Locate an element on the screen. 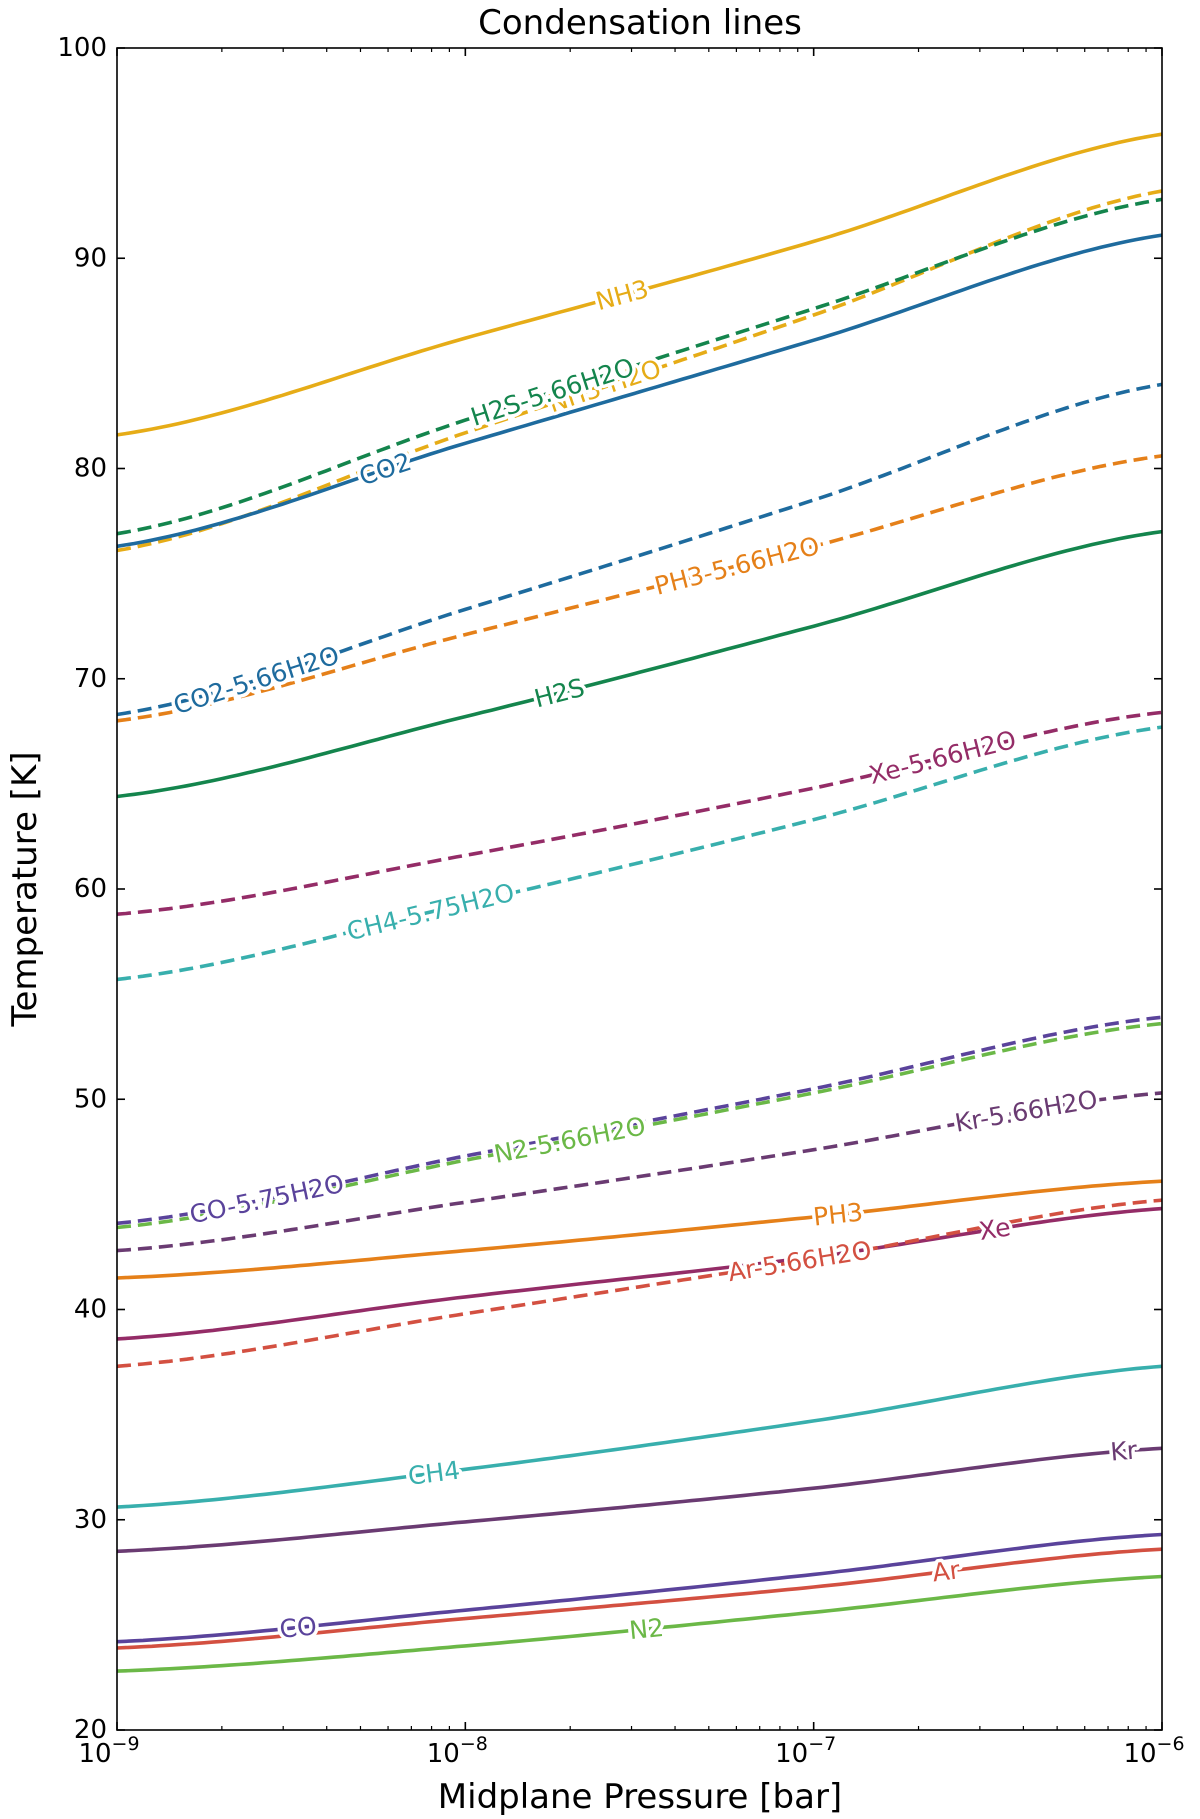  series-label-ph3: PH3 is located at coordinates (838, 1214).